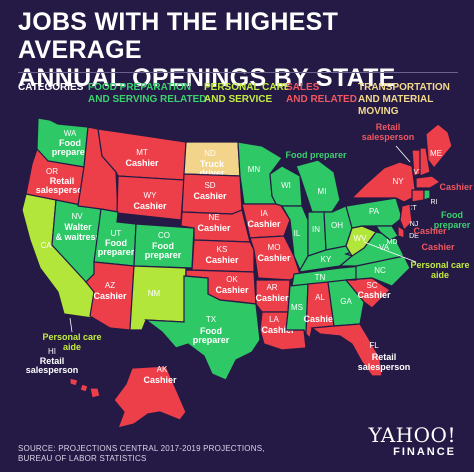 This screenshot has height=472, width=474. I want to click on state-oh-abbr: OH, so click(337, 225).